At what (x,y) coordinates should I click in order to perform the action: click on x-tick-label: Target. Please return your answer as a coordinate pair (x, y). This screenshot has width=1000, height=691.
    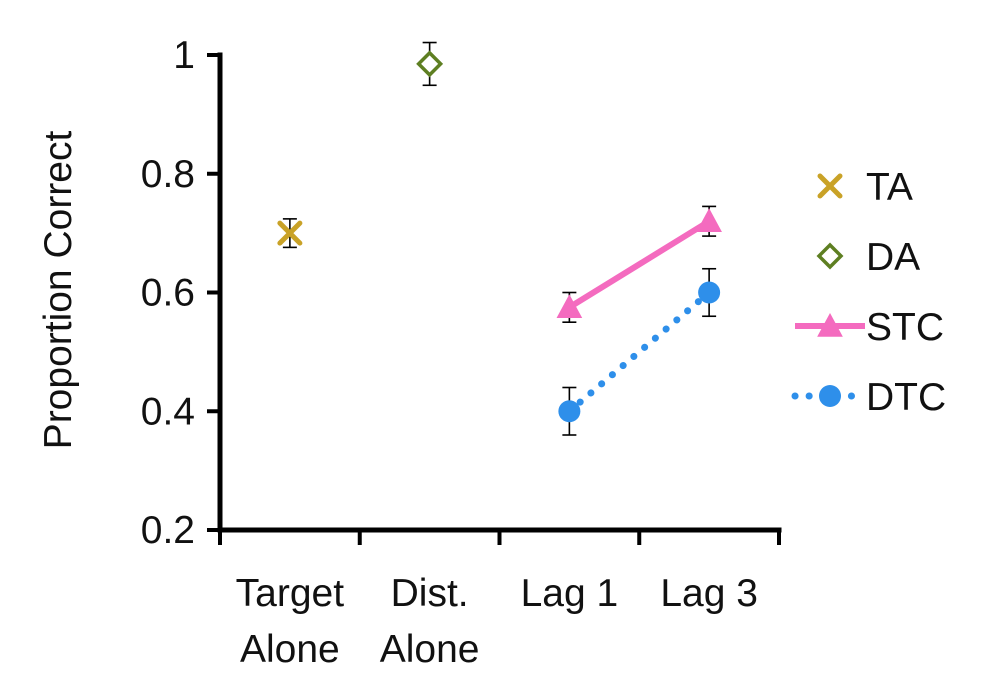
    Looking at the image, I should click on (290, 593).